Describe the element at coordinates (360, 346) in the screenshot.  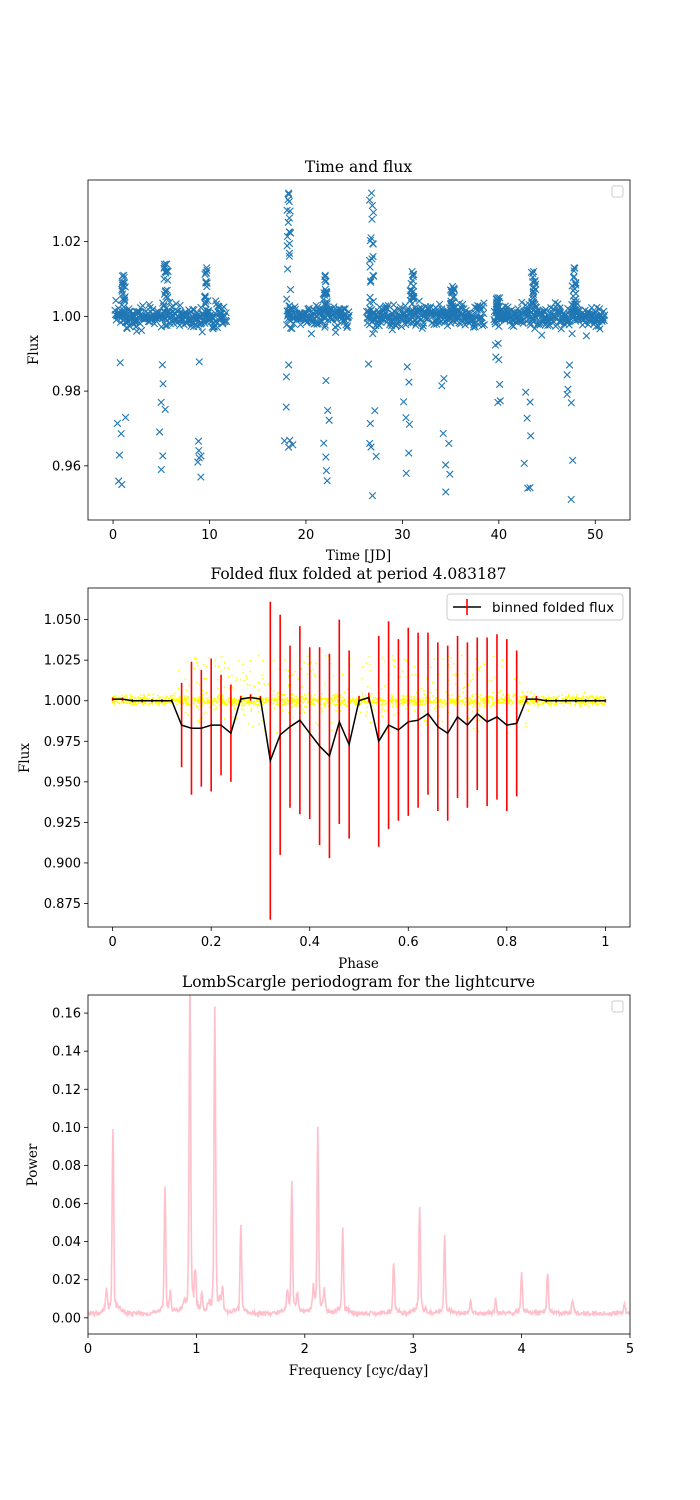
I see `time-flux-plot-area` at that location.